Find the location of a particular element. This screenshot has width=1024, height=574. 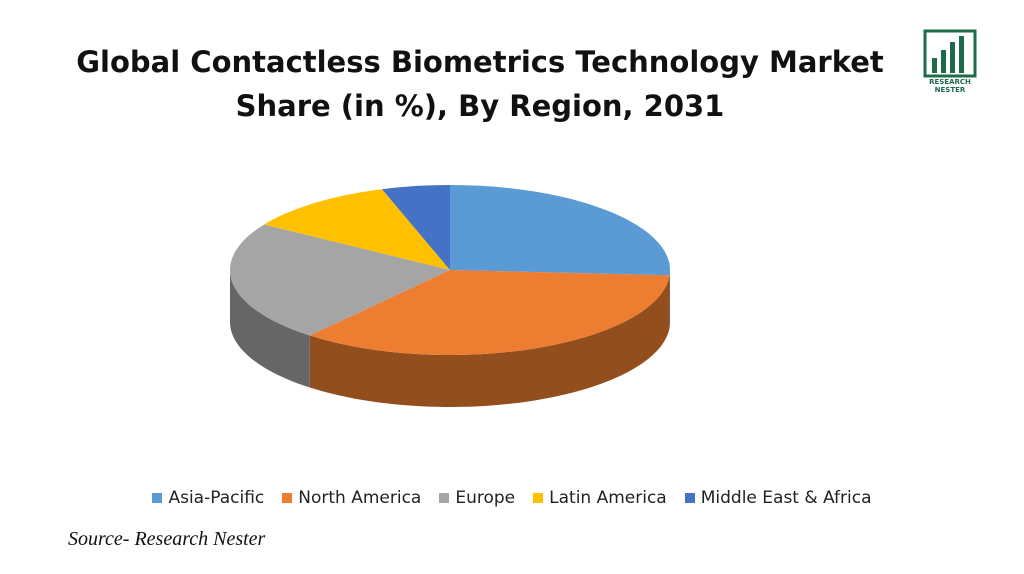

legend-label: Middle East & Africa is located at coordinates (786, 498).